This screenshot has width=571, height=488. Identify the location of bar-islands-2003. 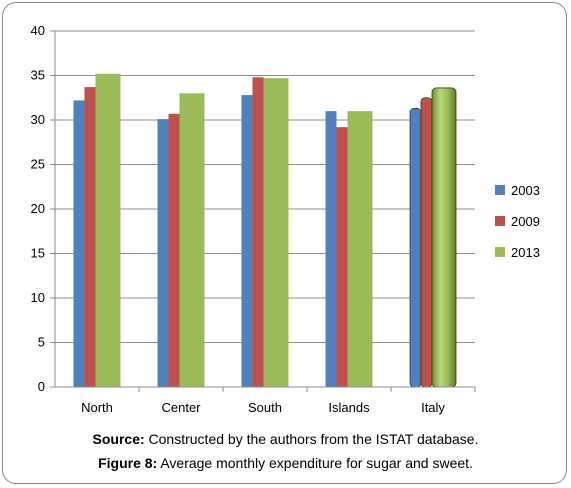
(331, 249).